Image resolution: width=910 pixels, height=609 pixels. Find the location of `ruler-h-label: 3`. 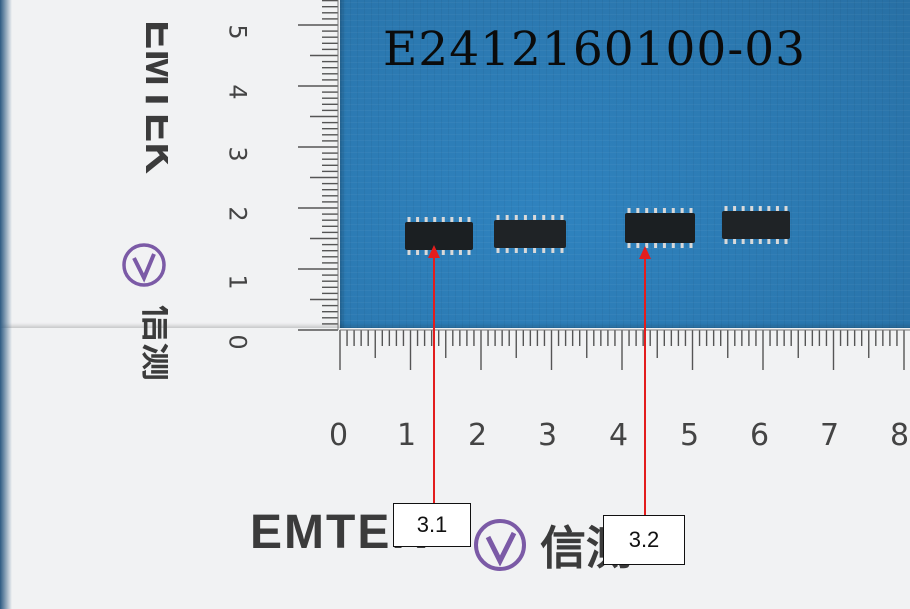

ruler-h-label: 3 is located at coordinates (548, 435).